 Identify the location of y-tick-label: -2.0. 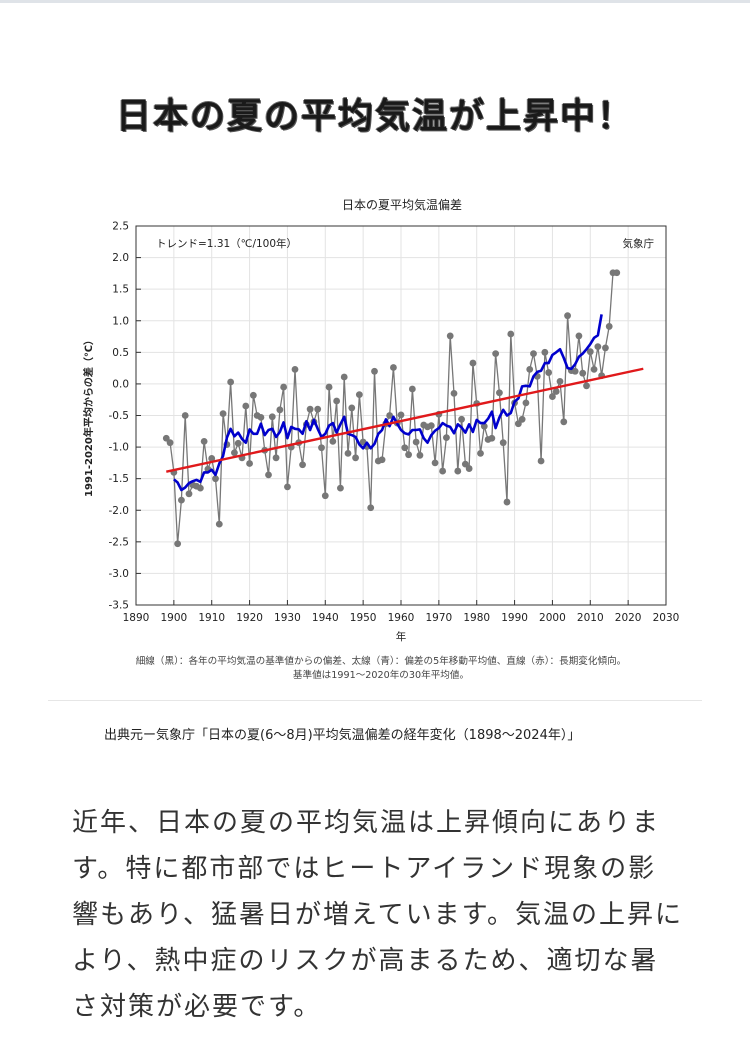
(119, 511).